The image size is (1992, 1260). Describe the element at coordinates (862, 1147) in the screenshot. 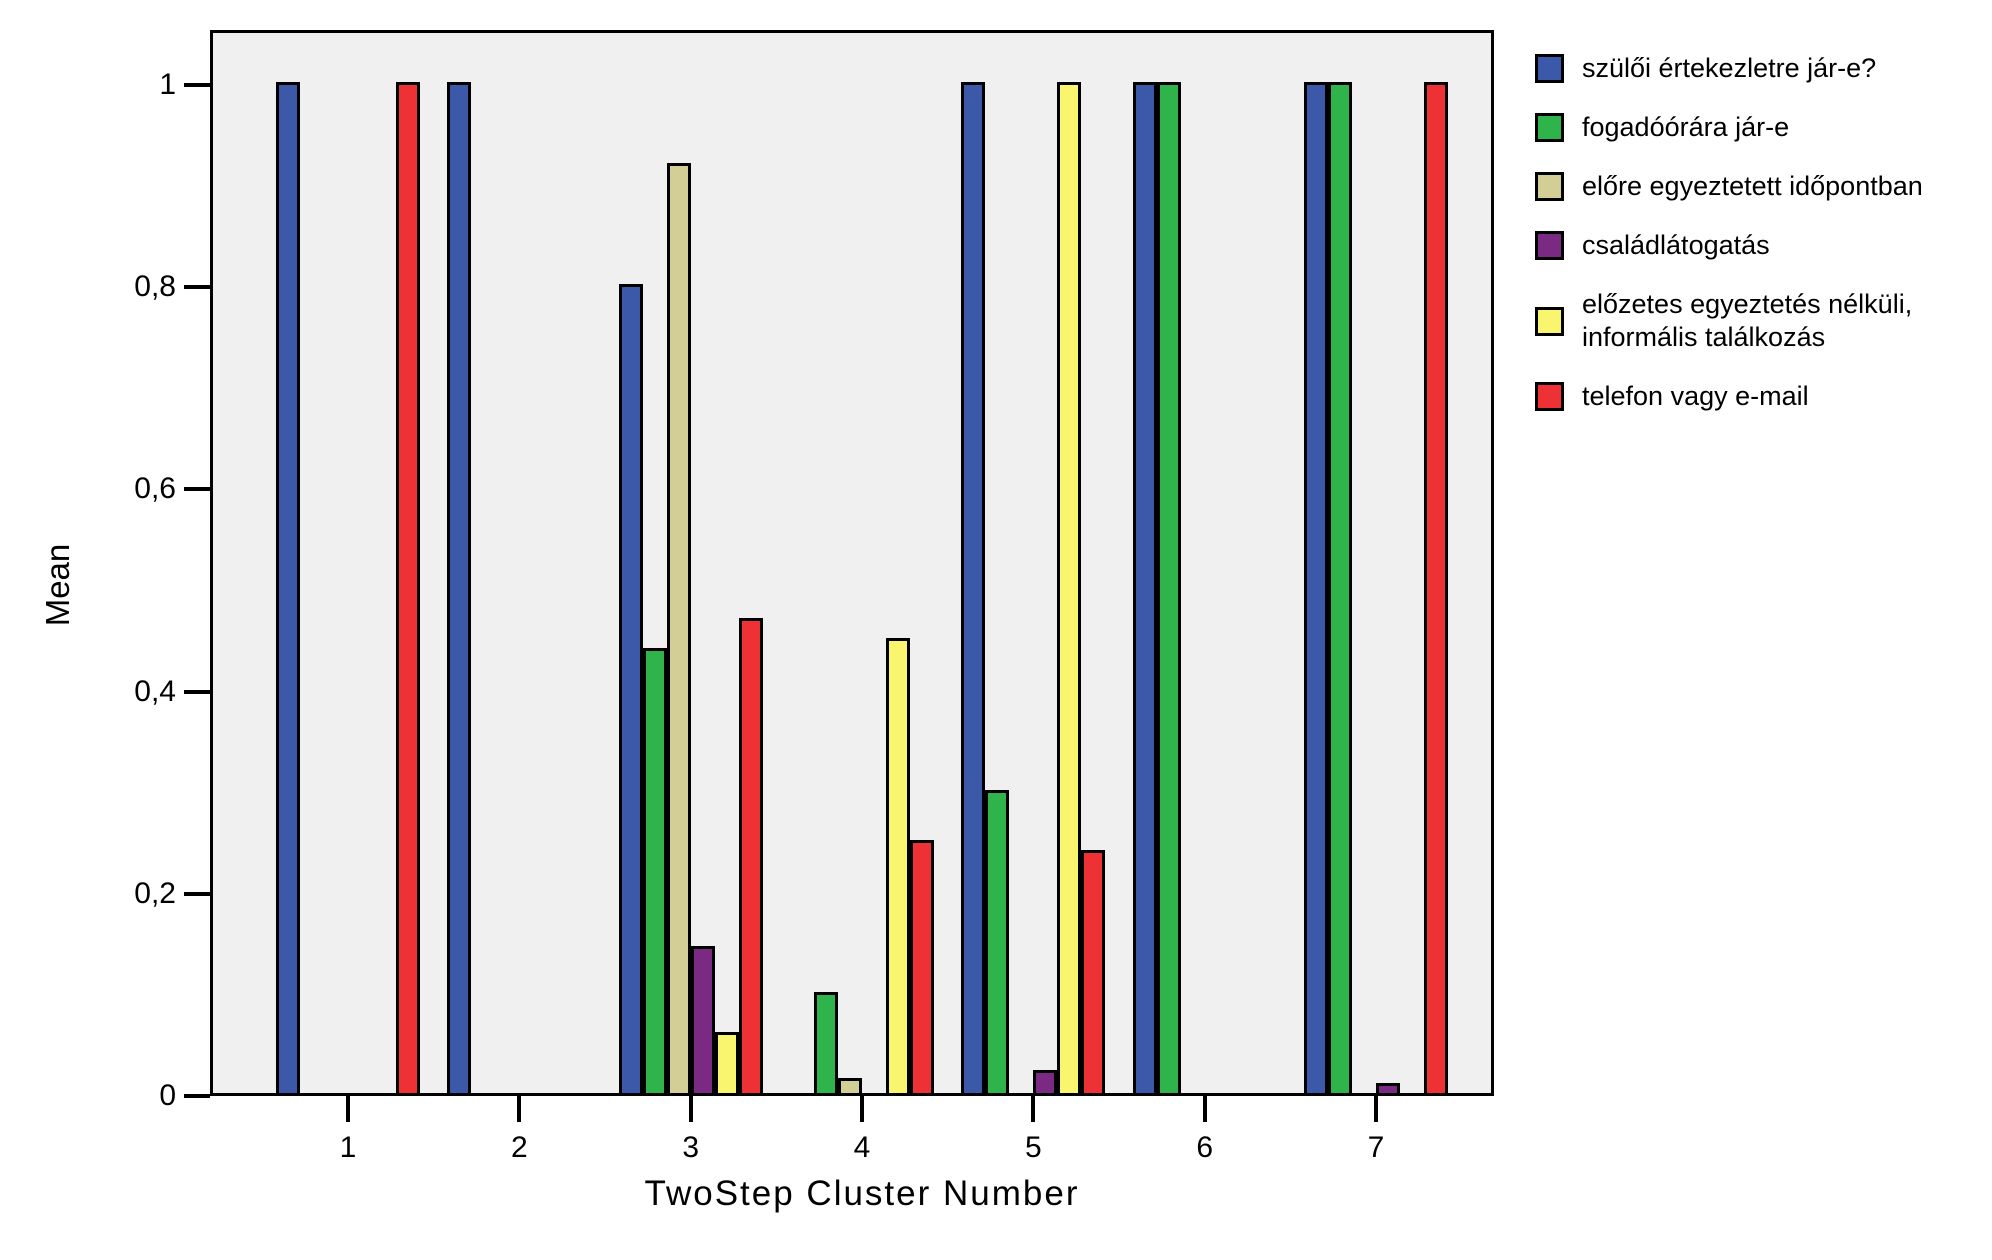

I see `x-tick-label: 4` at that location.